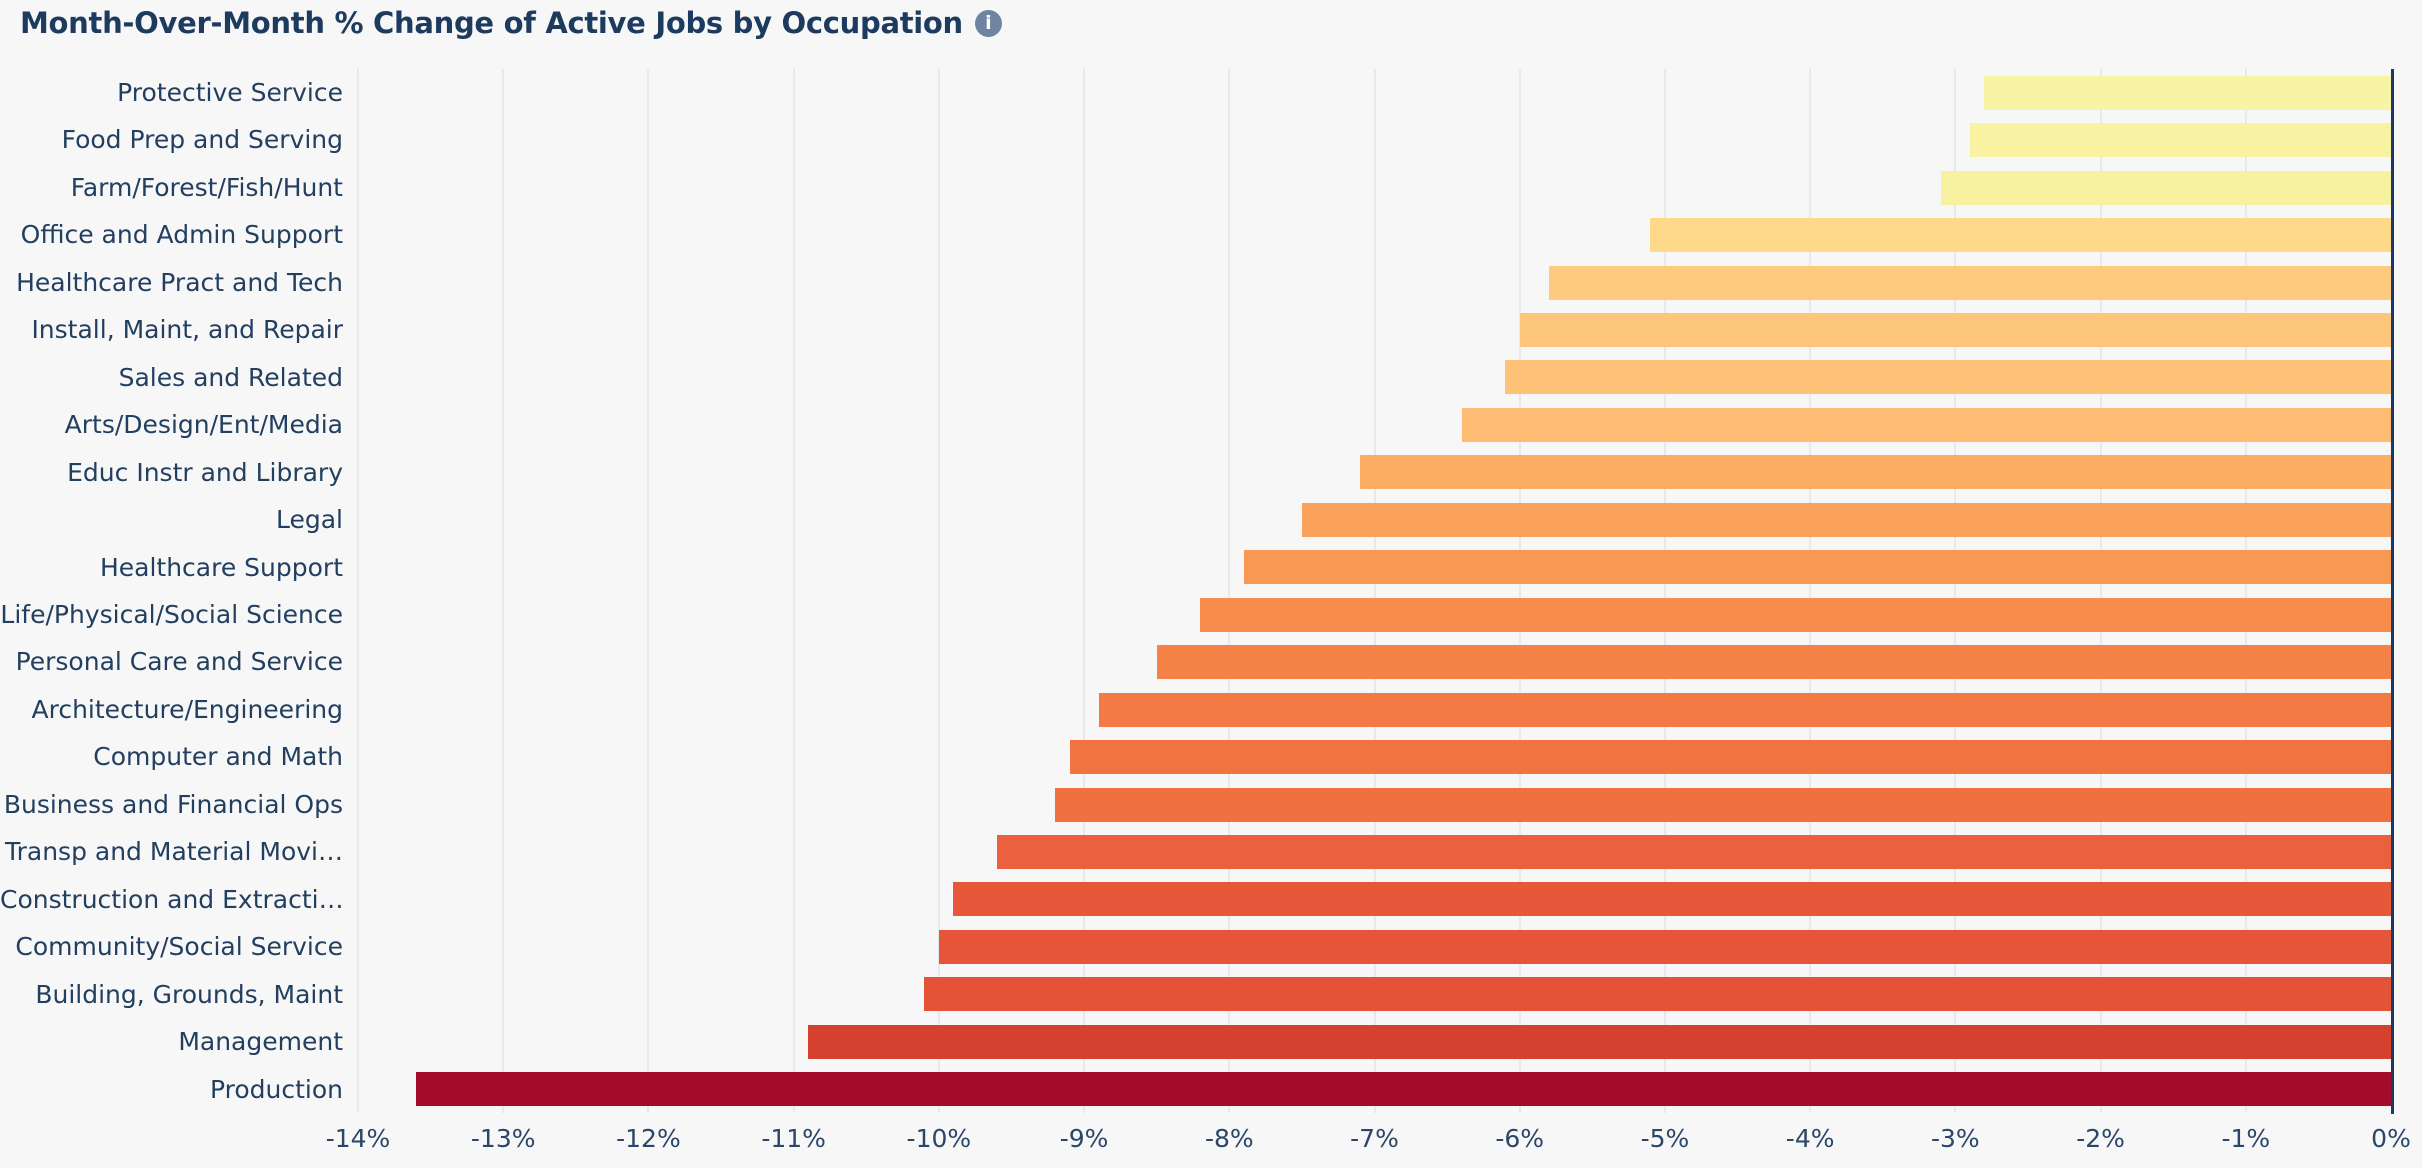  What do you see at coordinates (205, 472) in the screenshot?
I see `category-label: Educ Instr and Library` at bounding box center [205, 472].